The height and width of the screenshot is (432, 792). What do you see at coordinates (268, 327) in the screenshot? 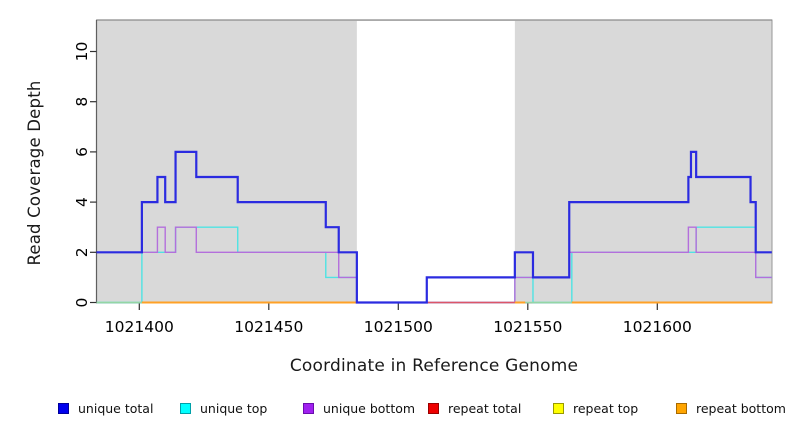
I see `x-tick-label: 1021450` at bounding box center [268, 327].